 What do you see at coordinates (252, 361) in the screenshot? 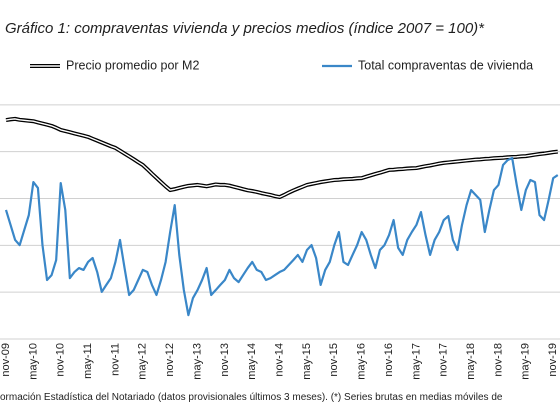
I see `x-tick-label: may-14` at bounding box center [252, 361].